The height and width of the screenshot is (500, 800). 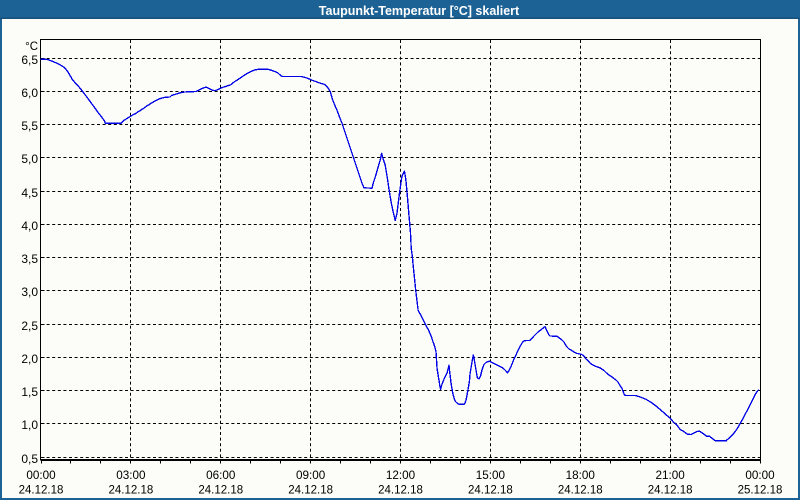 I want to click on svg-text: 03:00, so click(x=131, y=475).